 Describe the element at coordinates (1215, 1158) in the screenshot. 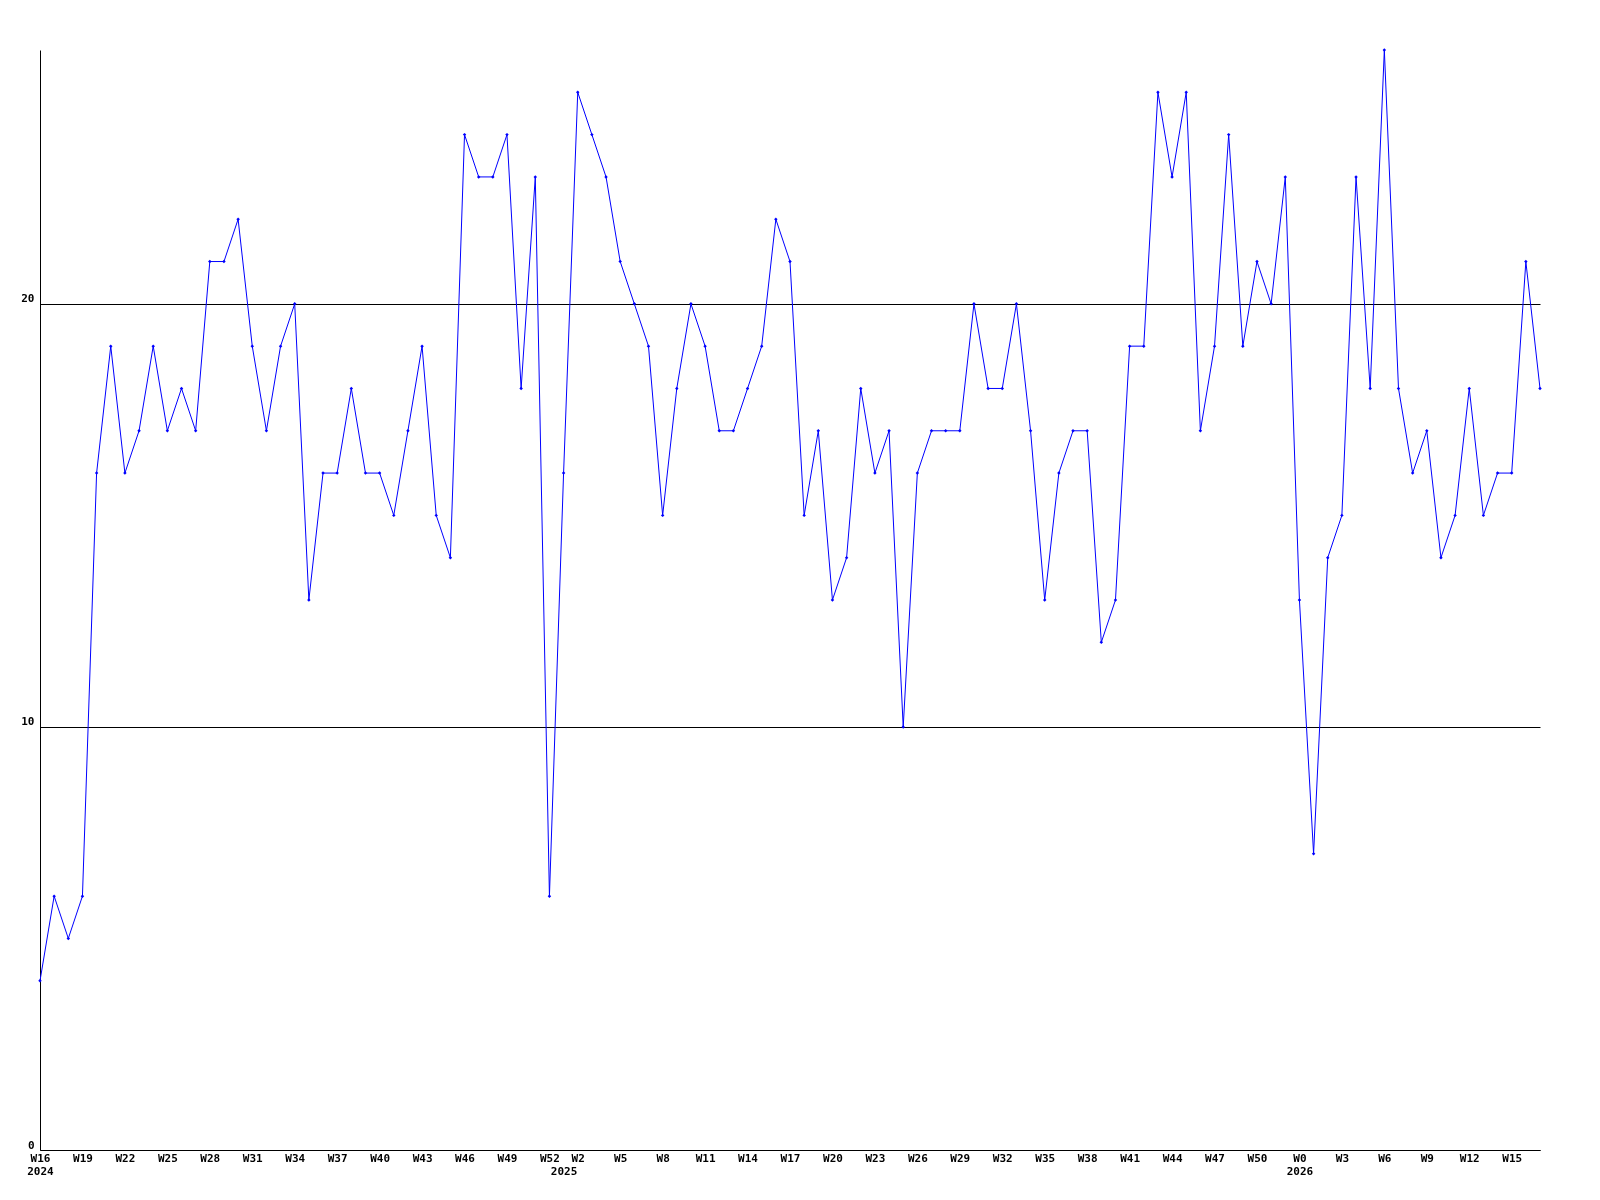

I see `x-tick-label: W47` at that location.